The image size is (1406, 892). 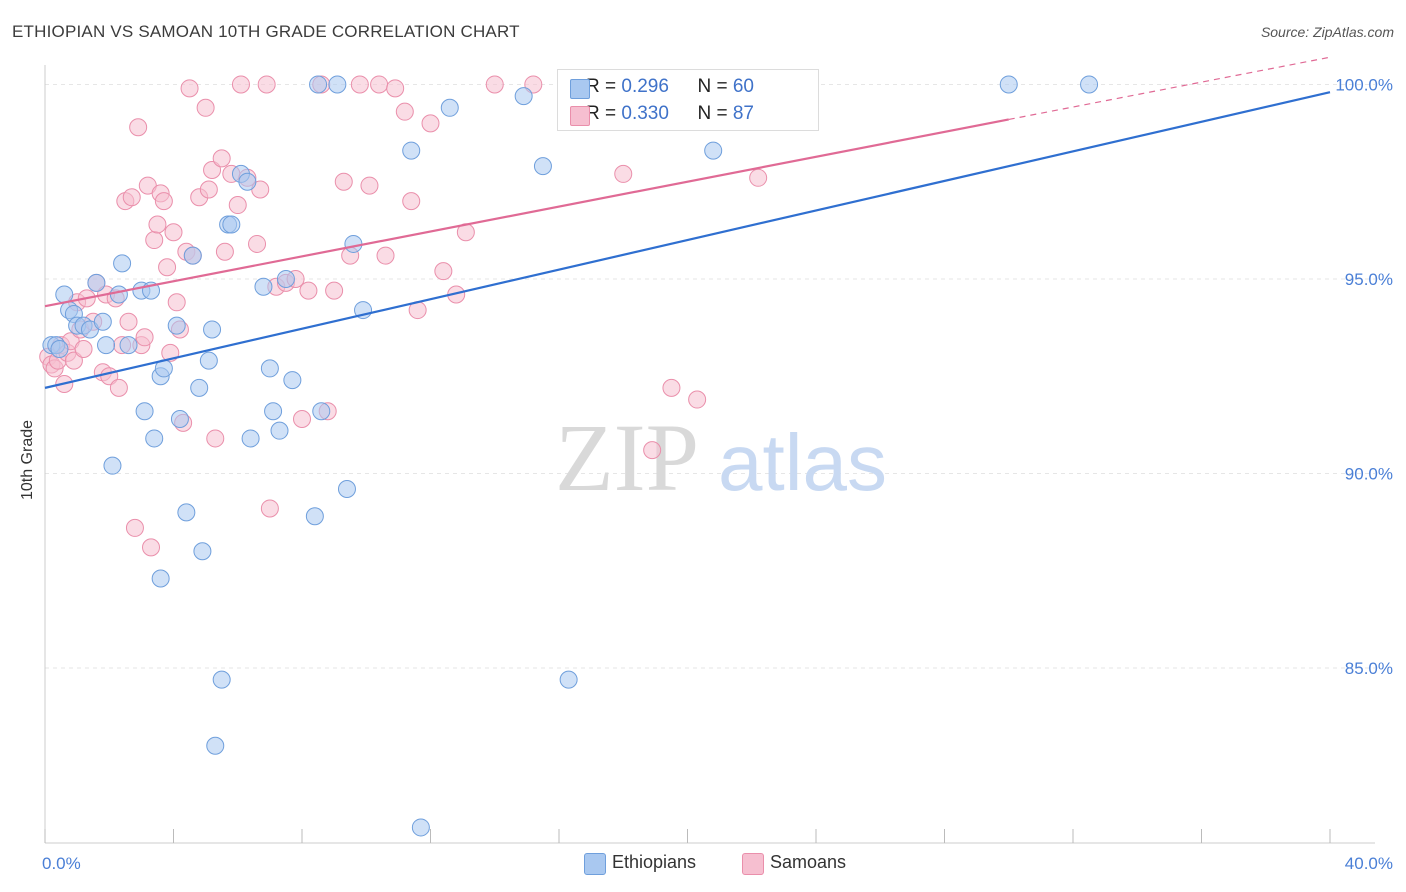 I want to click on legend-row-ethiopians: R = 0.296 N = 60, so click(x=662, y=87).